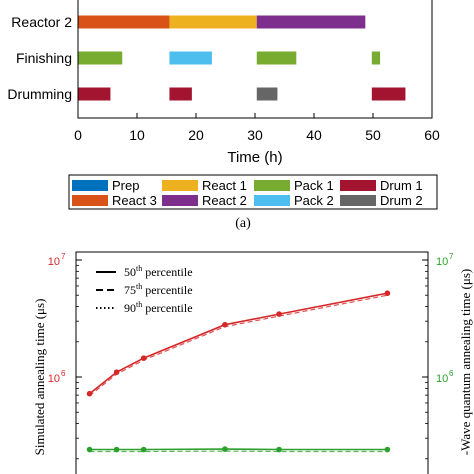 The width and height of the screenshot is (474, 474). What do you see at coordinates (243, 223) in the screenshot?
I see `gantt-caption: (a)` at bounding box center [243, 223].